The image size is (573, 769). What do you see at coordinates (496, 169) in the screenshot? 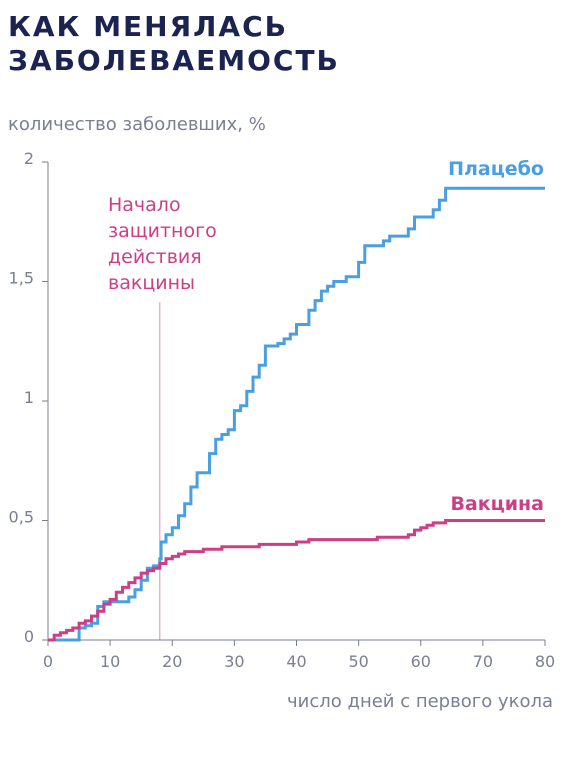
I see `placebo-series-label: Плацебо` at bounding box center [496, 169].